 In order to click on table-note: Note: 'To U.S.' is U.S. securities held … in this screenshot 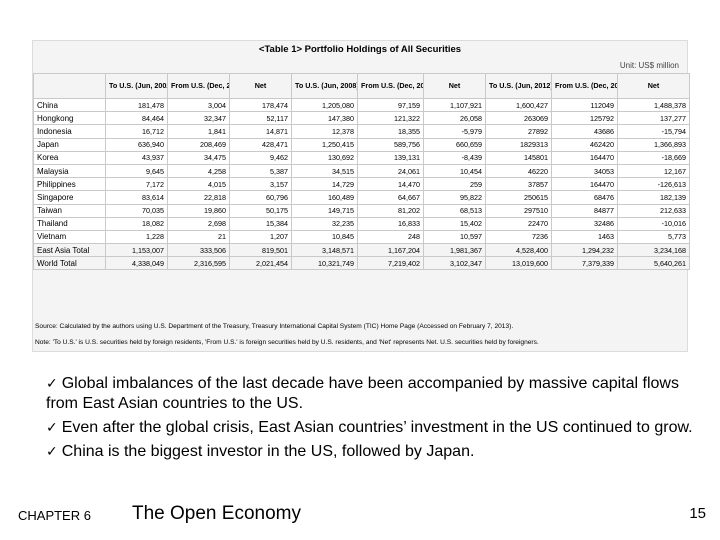, I will do `click(287, 342)`.